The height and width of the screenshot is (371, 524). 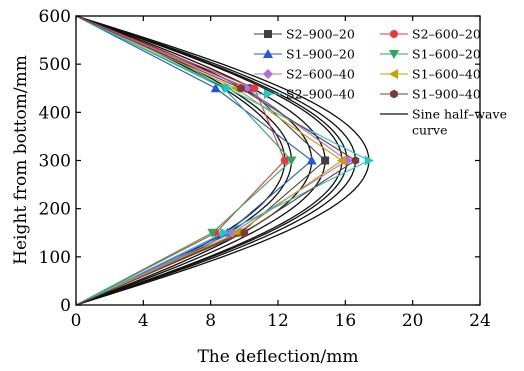 What do you see at coordinates (210, 321) in the screenshot?
I see `x-tick-label: 8` at bounding box center [210, 321].